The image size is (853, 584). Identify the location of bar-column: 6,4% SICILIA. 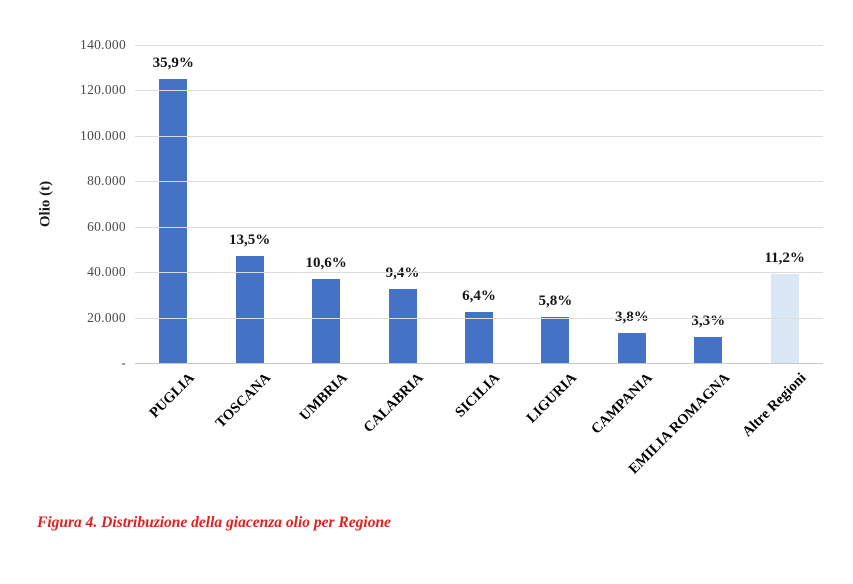
(479, 232).